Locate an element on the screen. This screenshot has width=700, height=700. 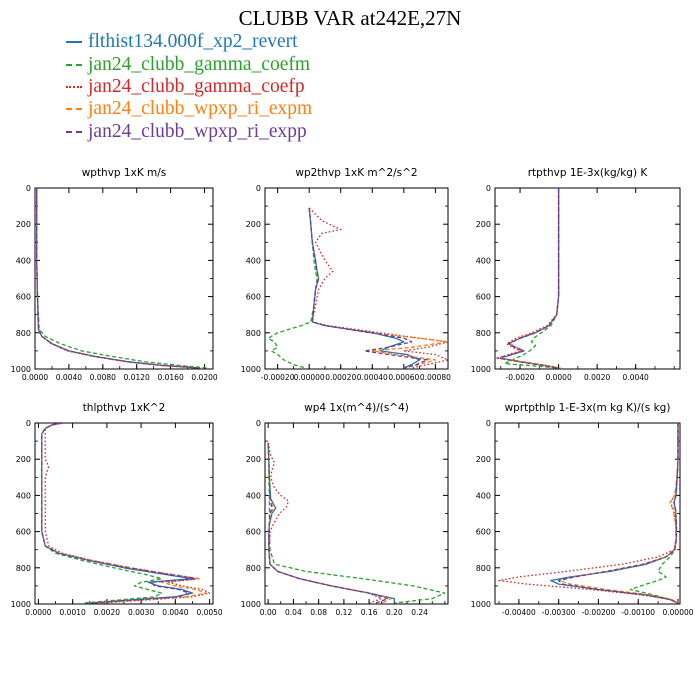
legend-label: jan24_clubb_wpxp_ri_expp is located at coordinates (197, 131).